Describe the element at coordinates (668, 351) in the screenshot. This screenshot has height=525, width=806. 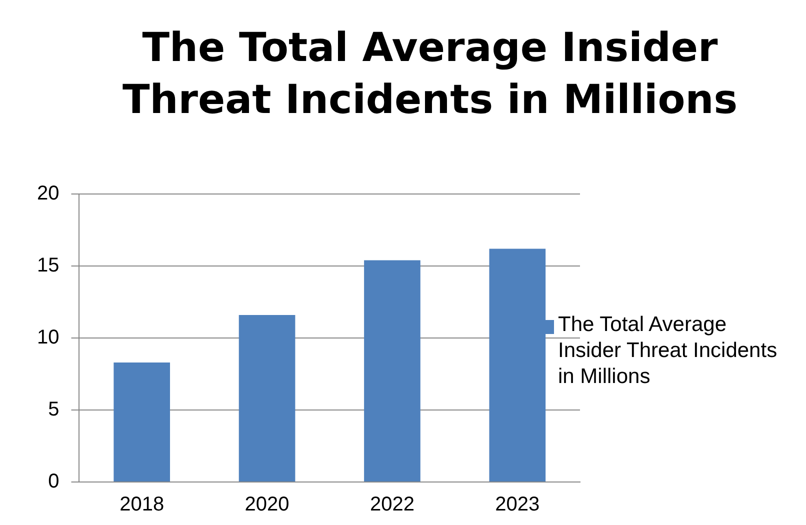
I see `legend-label: The Total Average Insider Threat Incidents in Millions` at that location.